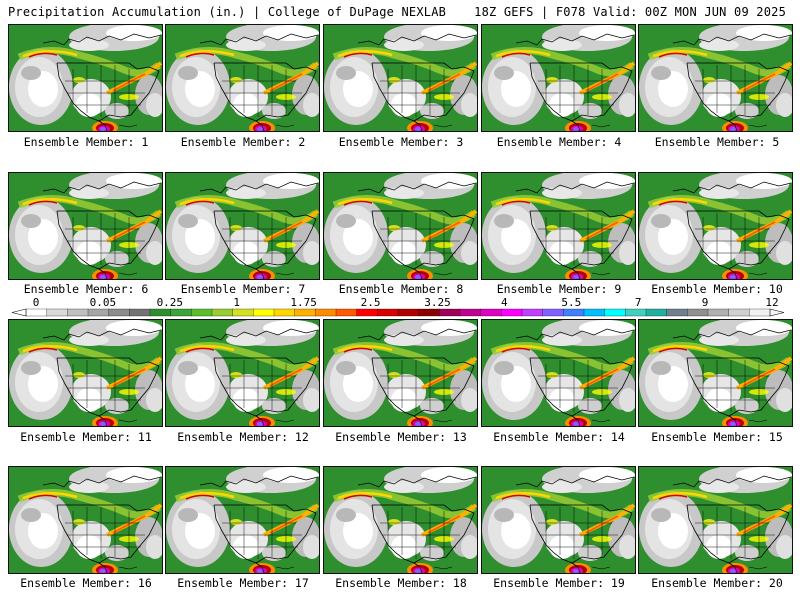  I want to click on ensemble-member-label: Ensemble Member: 18, so click(401, 583).